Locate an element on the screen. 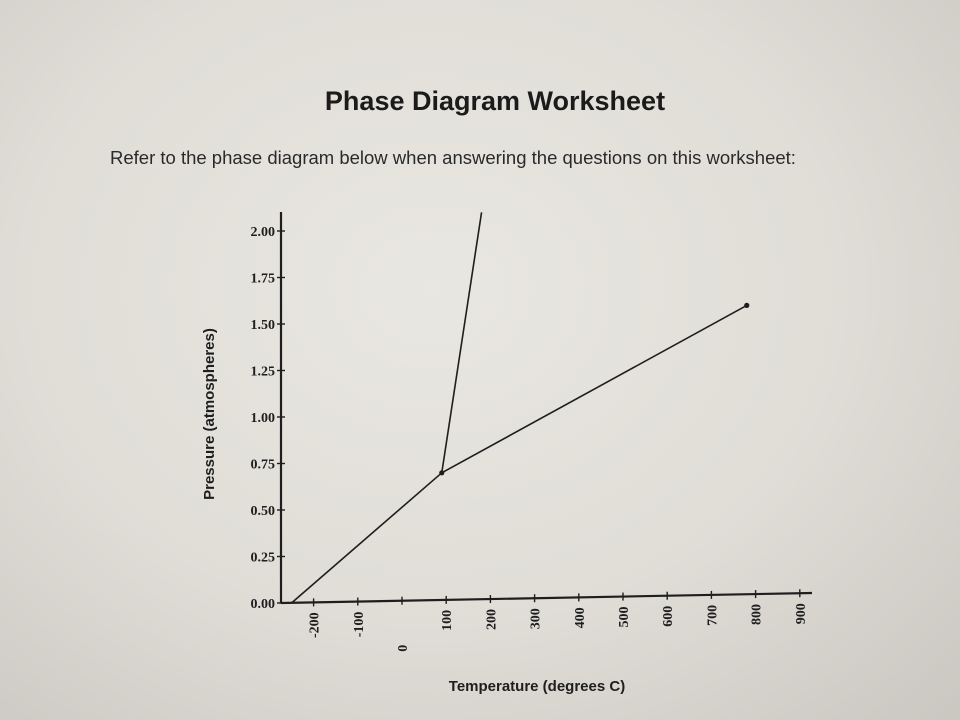 The image size is (960, 720). x-tick-label: 400 is located at coordinates (580, 617).